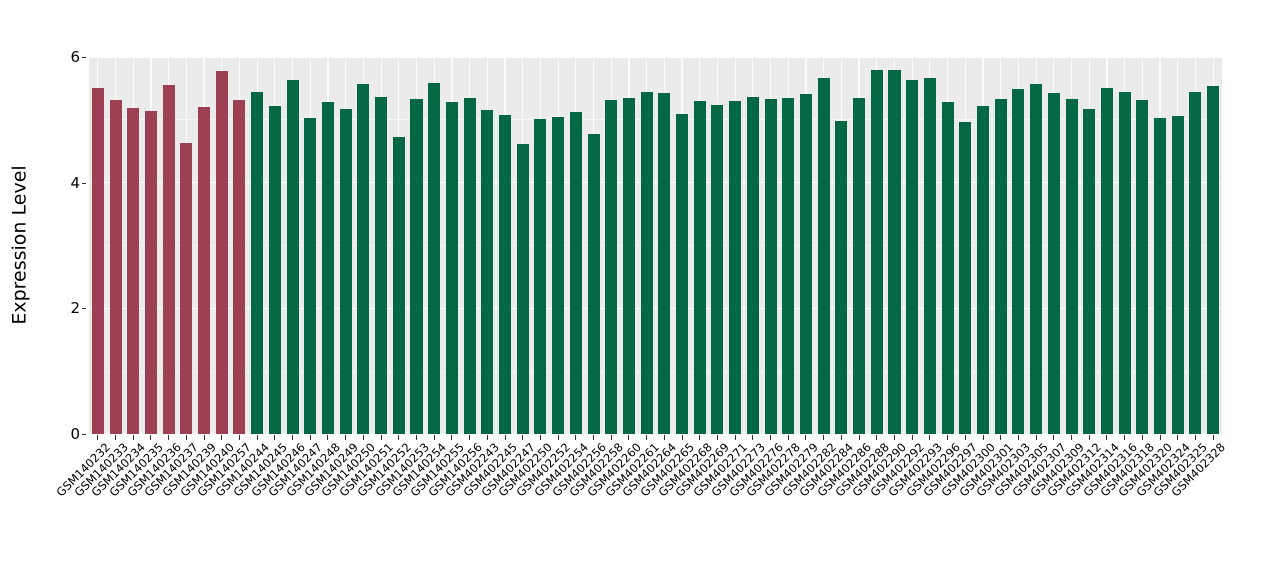 This screenshot has width=1280, height=580. What do you see at coordinates (75, 434) in the screenshot?
I see `y-axis-tick-label: 0` at bounding box center [75, 434].